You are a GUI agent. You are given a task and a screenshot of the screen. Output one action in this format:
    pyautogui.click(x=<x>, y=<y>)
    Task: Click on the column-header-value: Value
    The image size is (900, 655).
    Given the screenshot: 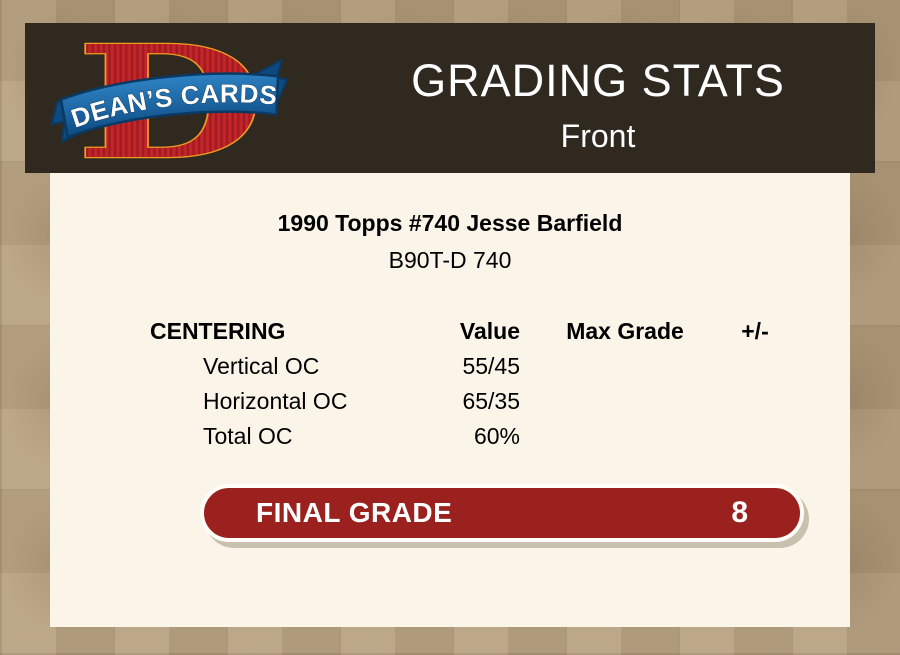 What is the action you would take?
    pyautogui.click(x=489, y=331)
    